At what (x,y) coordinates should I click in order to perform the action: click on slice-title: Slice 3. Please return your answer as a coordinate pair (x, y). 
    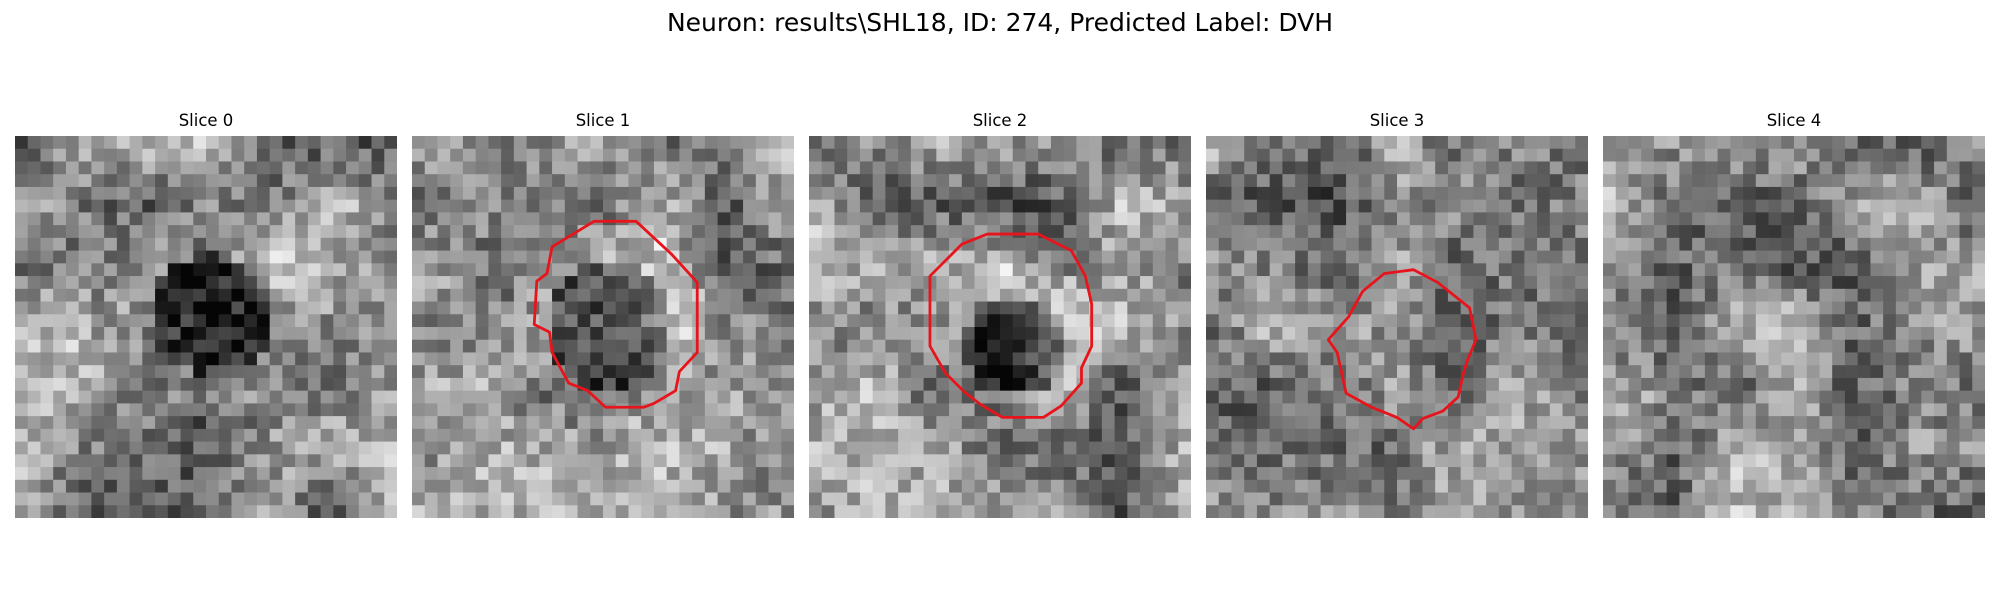
    Looking at the image, I should click on (1397, 120).